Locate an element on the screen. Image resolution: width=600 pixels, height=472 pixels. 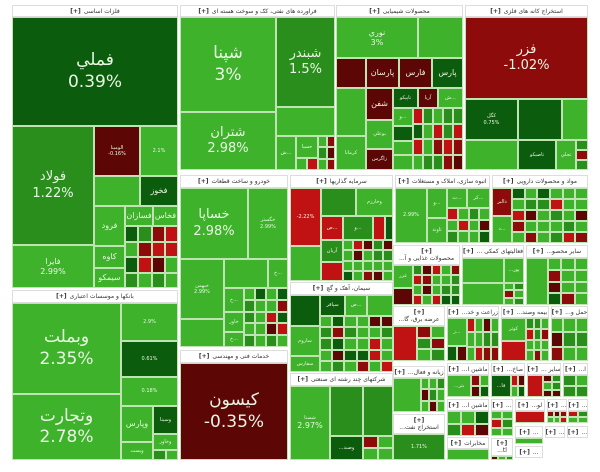
group-header-cement: [+] سیمان، آهک و گچ is located at coordinates (341, 288).